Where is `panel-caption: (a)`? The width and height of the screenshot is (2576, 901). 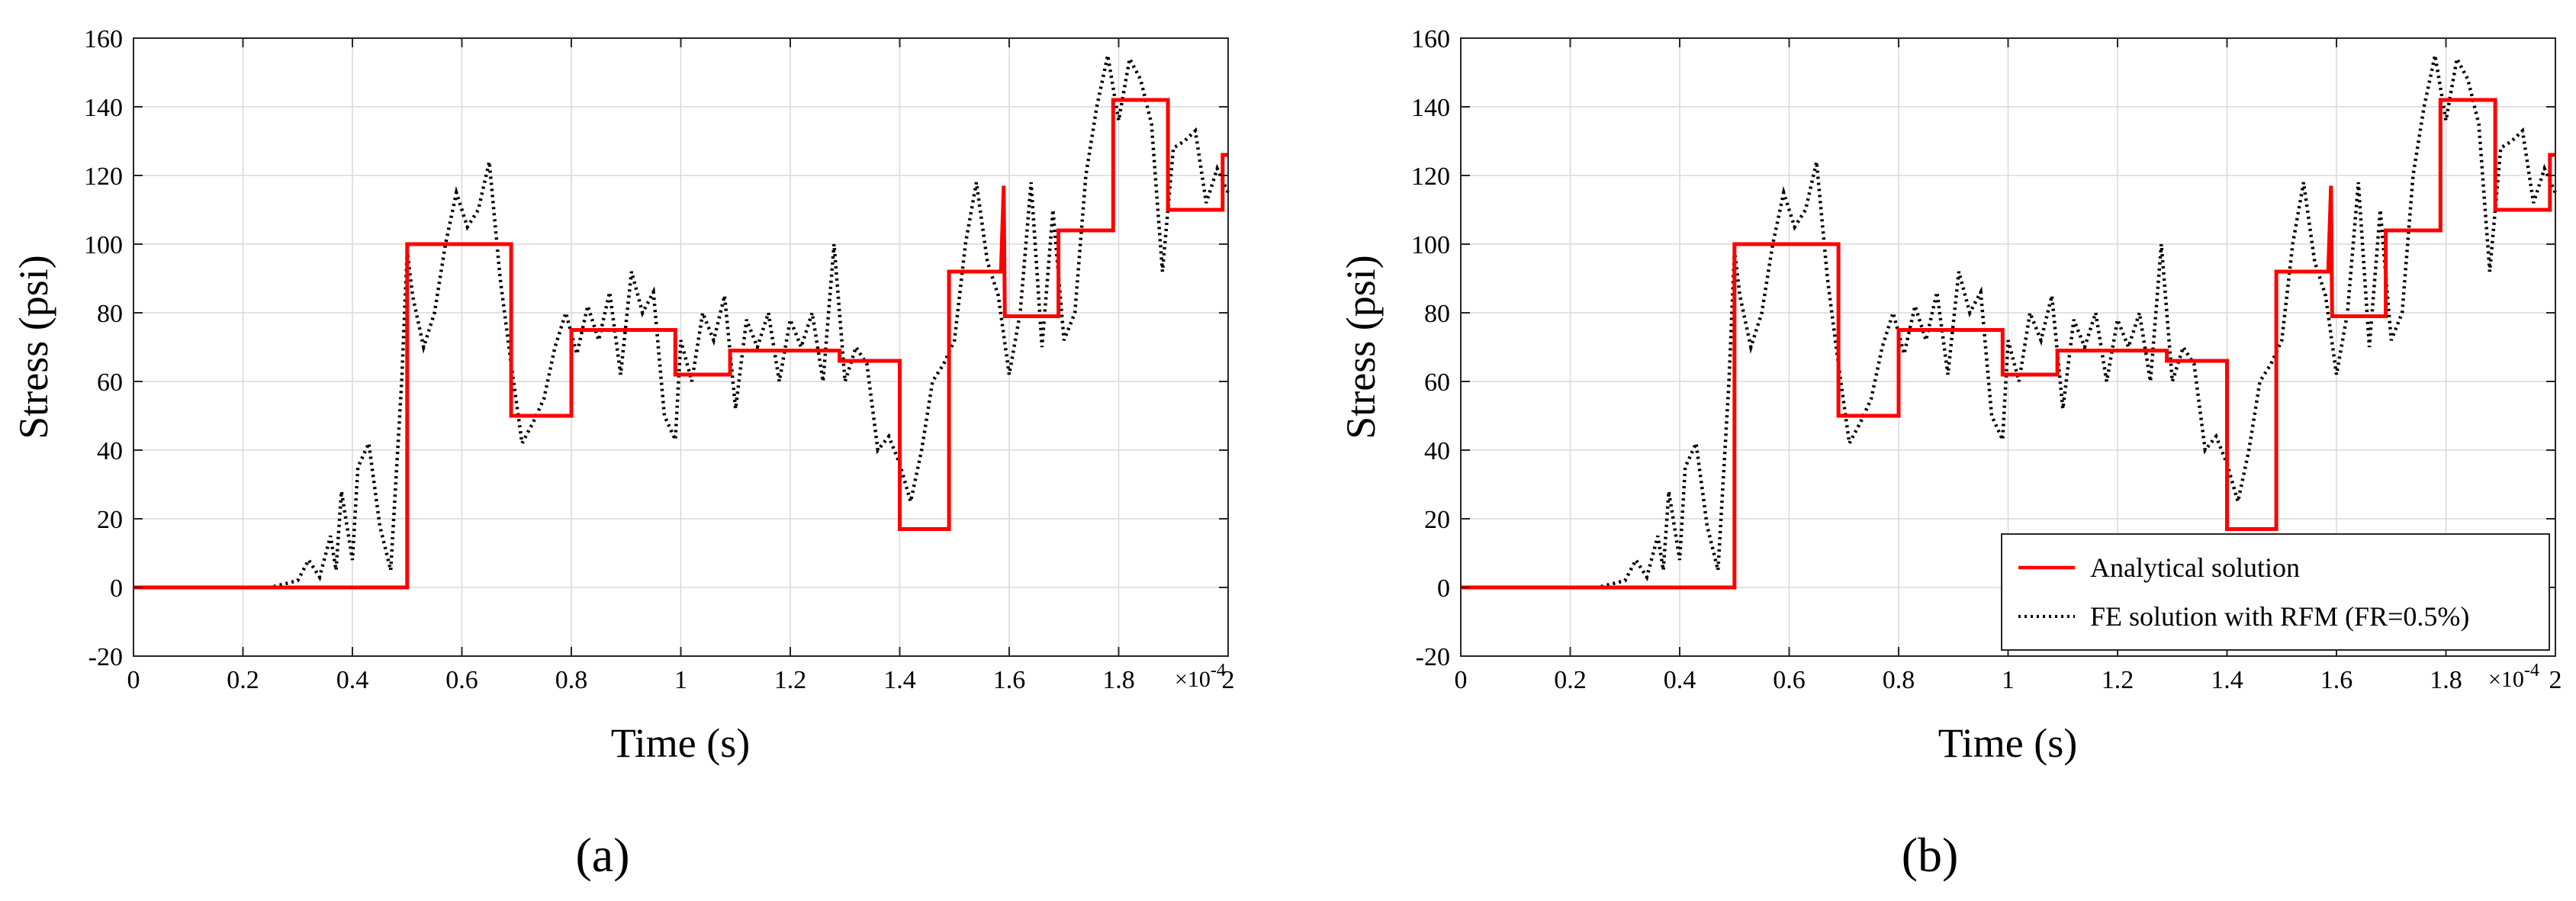 panel-caption: (a) is located at coordinates (602, 855).